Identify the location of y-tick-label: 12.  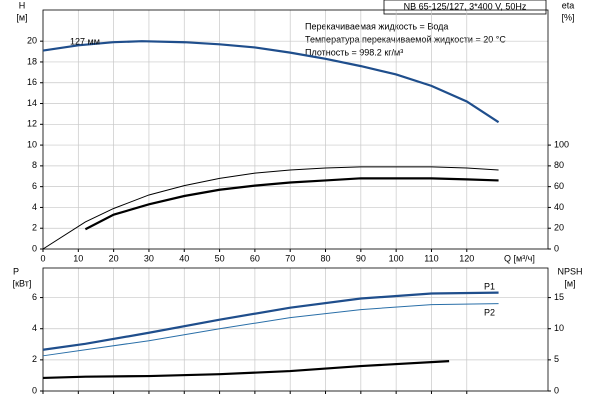
(32, 124).